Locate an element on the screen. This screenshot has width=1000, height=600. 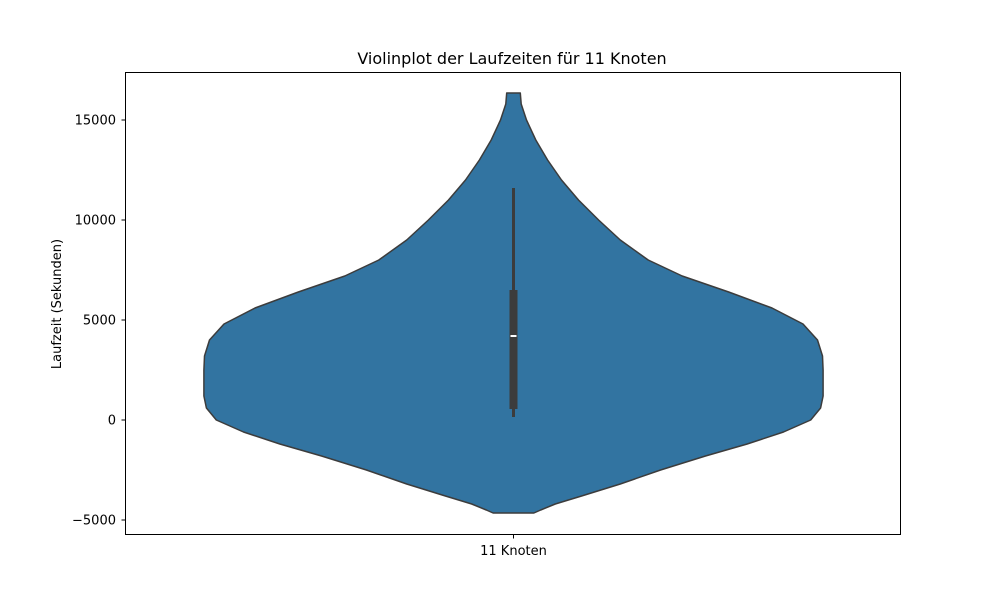
y-tick-label: 5000 is located at coordinates (99, 321).